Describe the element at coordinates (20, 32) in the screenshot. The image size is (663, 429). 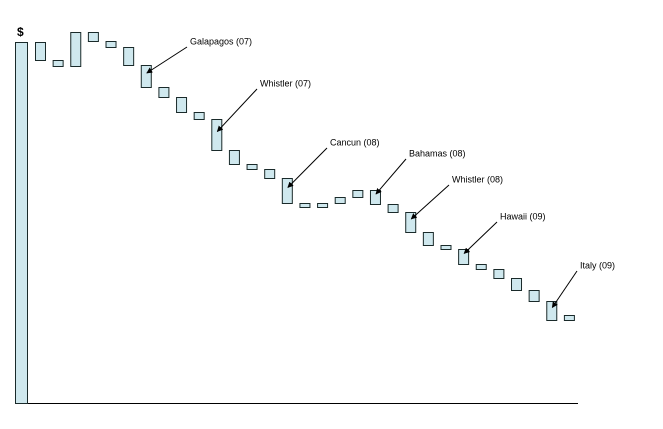
I see `y-axis-label: $` at that location.